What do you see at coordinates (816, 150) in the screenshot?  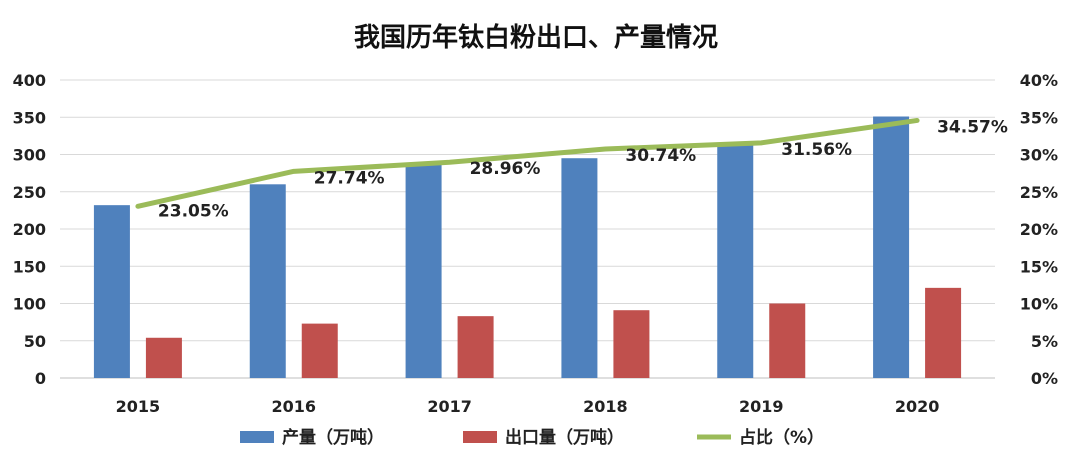 I see `ratio-data-label: 31.56%` at bounding box center [816, 150].